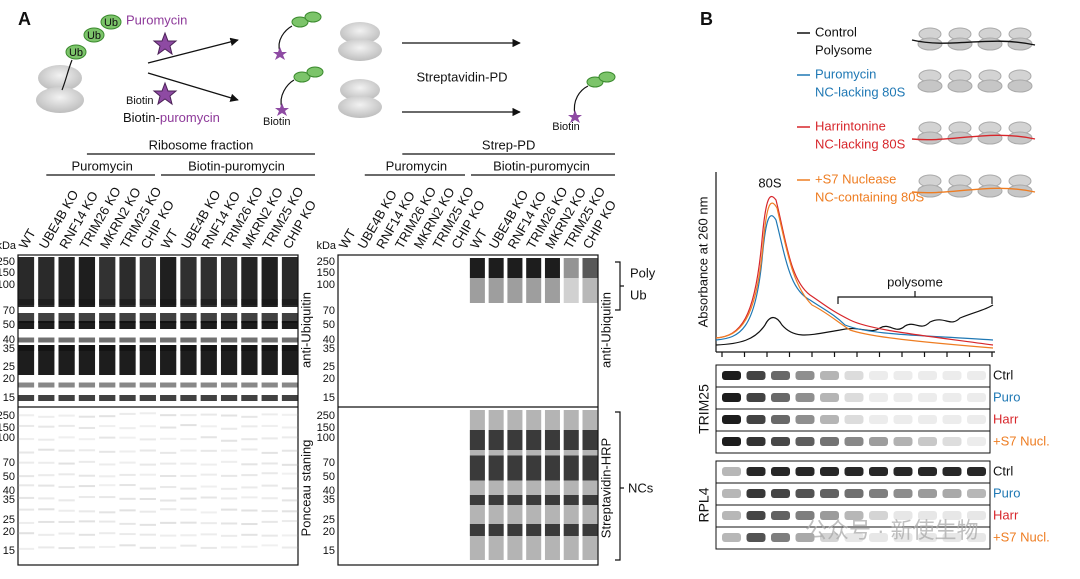 The image size is (1080, 579). I want to click on biotin-label: Biotin, so click(566, 127).